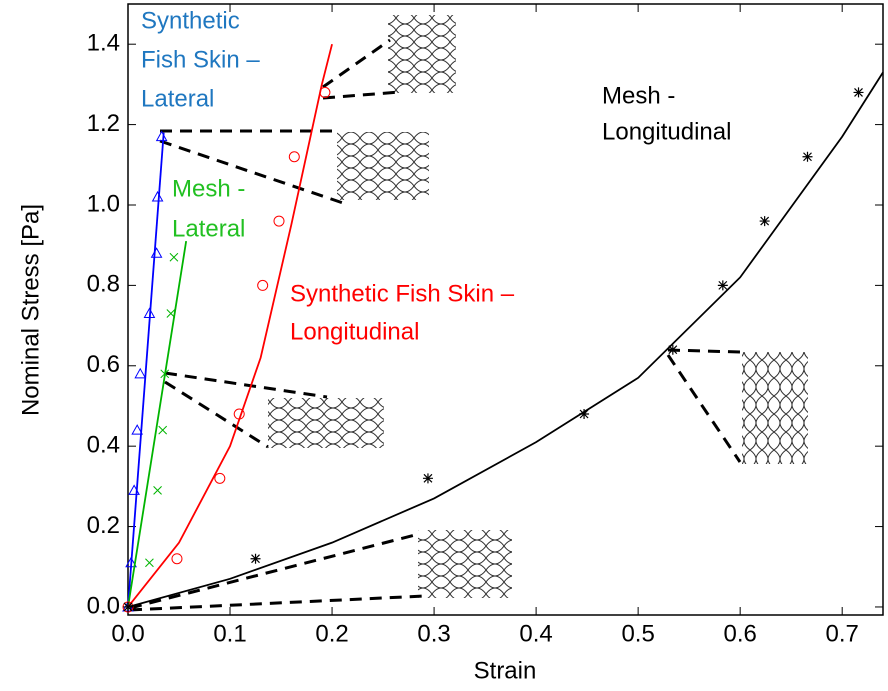 The image size is (888, 691). I want to click on y-tick-label: 0.8, so click(103, 284).